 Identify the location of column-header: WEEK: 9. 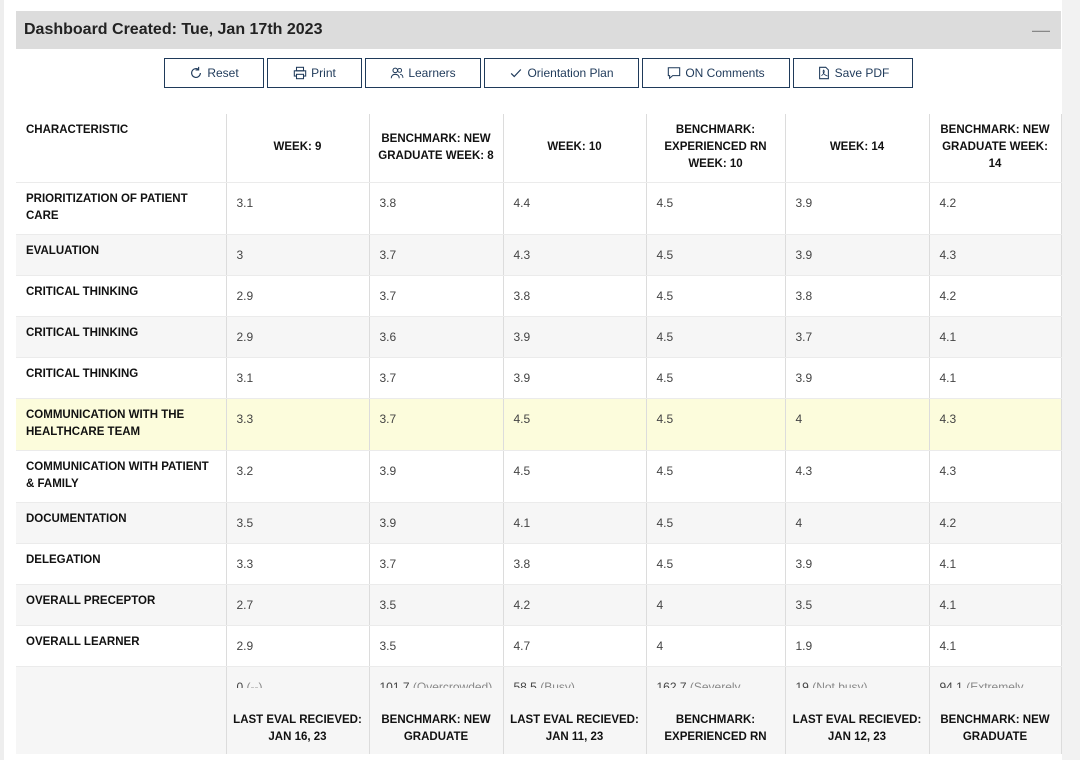
(298, 148).